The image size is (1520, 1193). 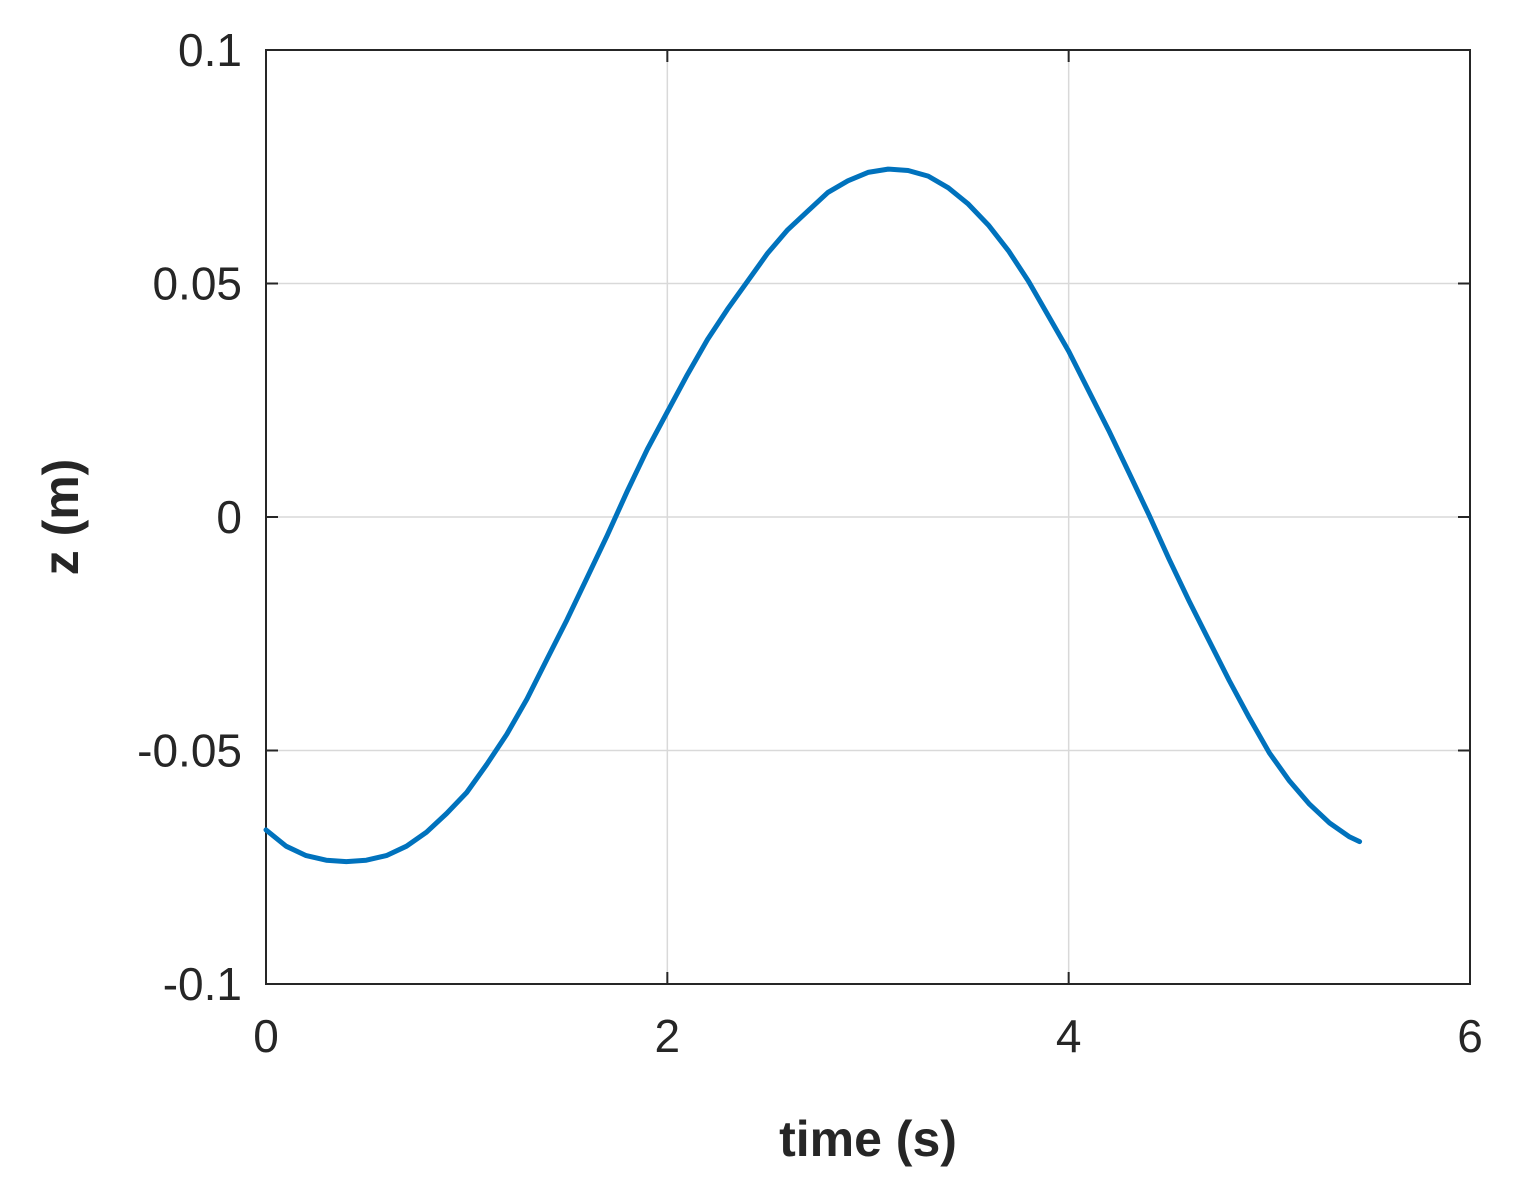 What do you see at coordinates (668, 1036) in the screenshot?
I see `x-tick-label: 2` at bounding box center [668, 1036].